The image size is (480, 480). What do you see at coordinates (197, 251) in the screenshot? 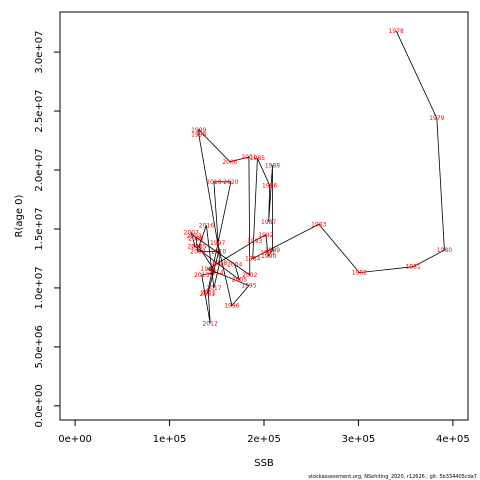
I see `year-label-2009: 2009` at bounding box center [197, 251].